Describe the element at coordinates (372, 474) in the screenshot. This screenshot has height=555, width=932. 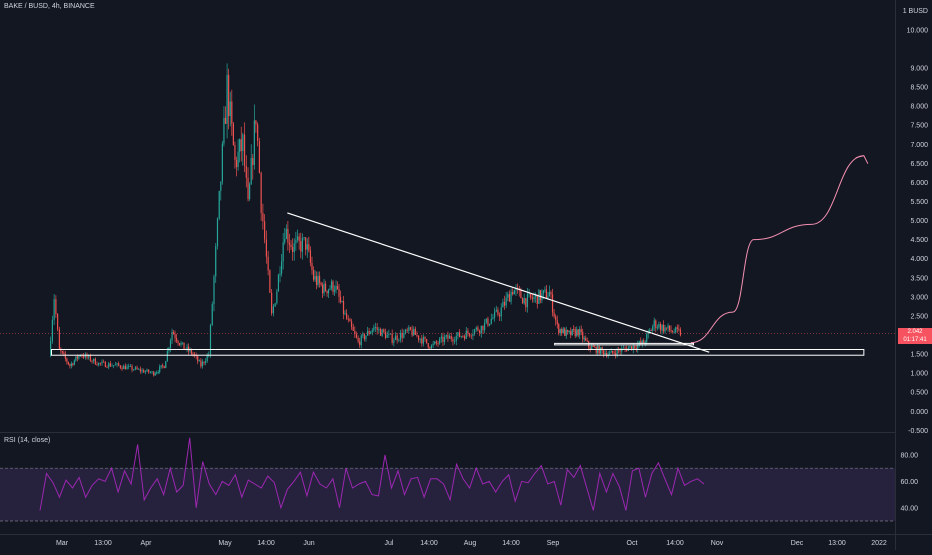
I see `rsi-line` at that location.